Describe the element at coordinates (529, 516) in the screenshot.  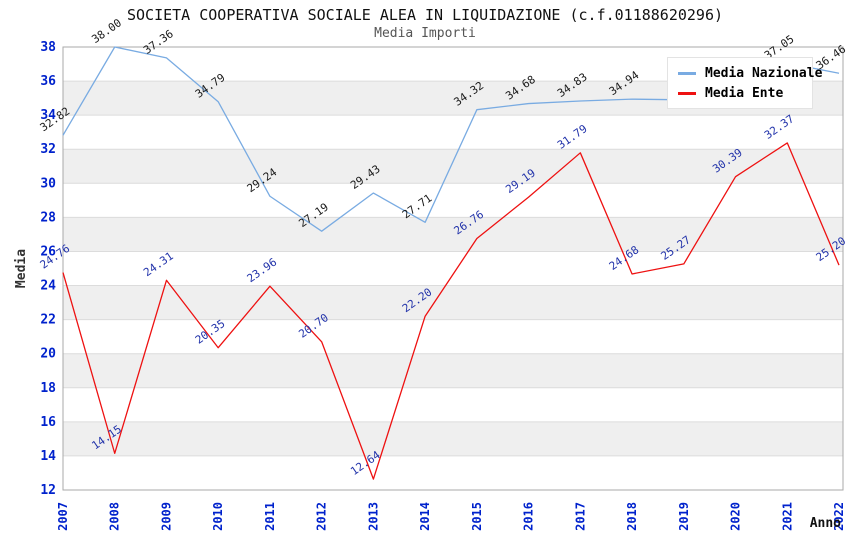
I see `x-tick-label: 2016` at that location.